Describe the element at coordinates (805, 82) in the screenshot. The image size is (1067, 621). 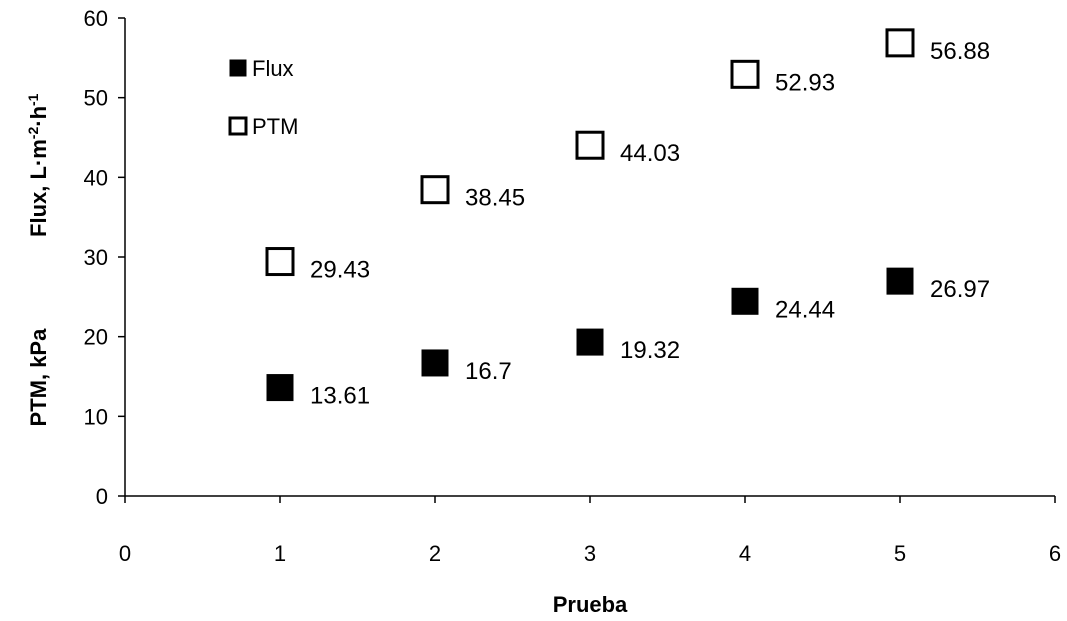
I see `ptm-data-label: 52.93` at that location.